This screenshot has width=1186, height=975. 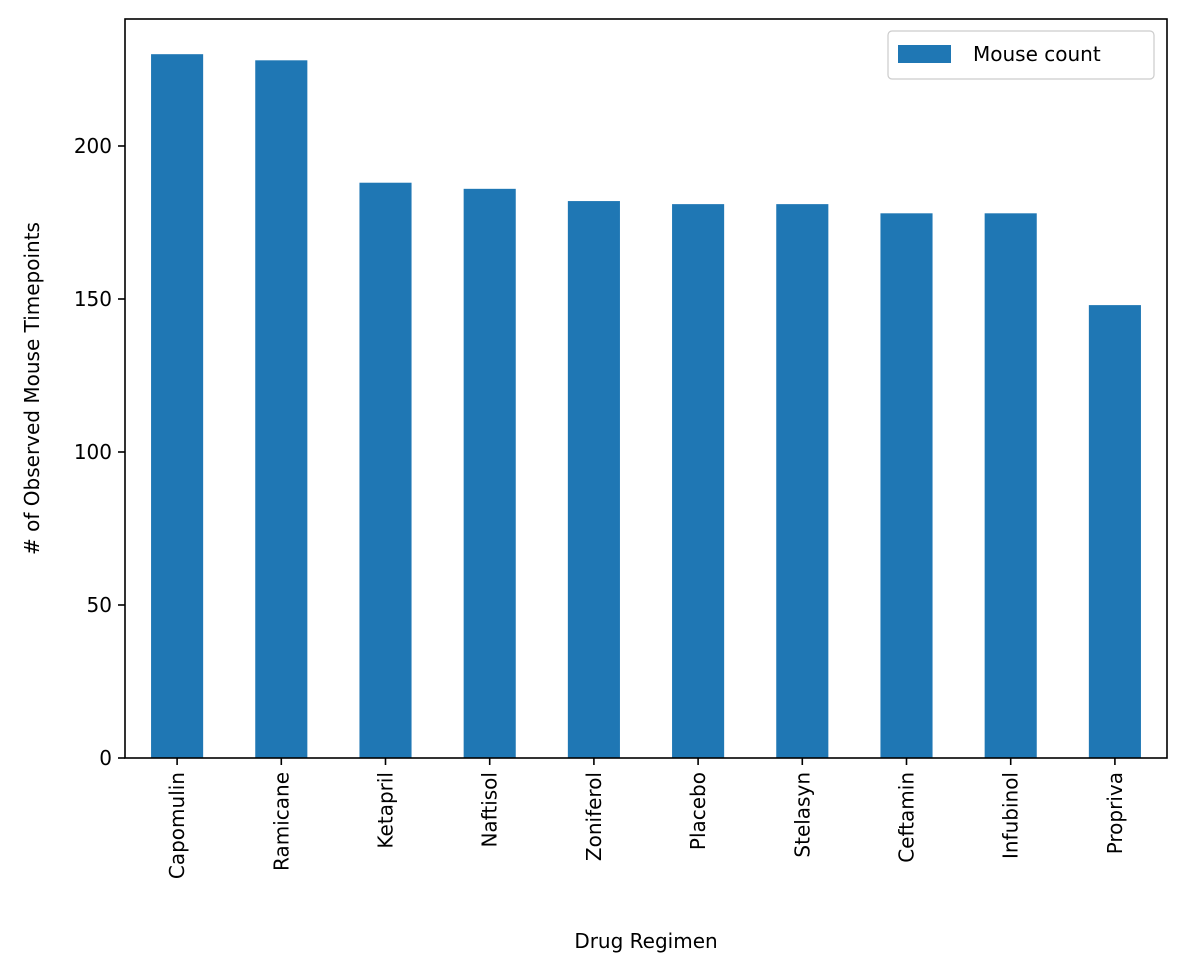 What do you see at coordinates (385, 470) in the screenshot?
I see `bar-ketapril` at bounding box center [385, 470].